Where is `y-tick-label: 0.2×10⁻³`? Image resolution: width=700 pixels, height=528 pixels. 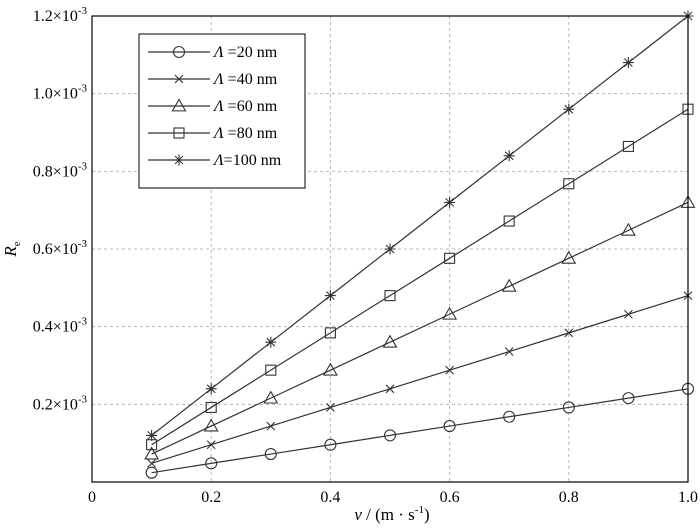 y-tick-label: 0.2×10⁻³ is located at coordinates (60, 403).